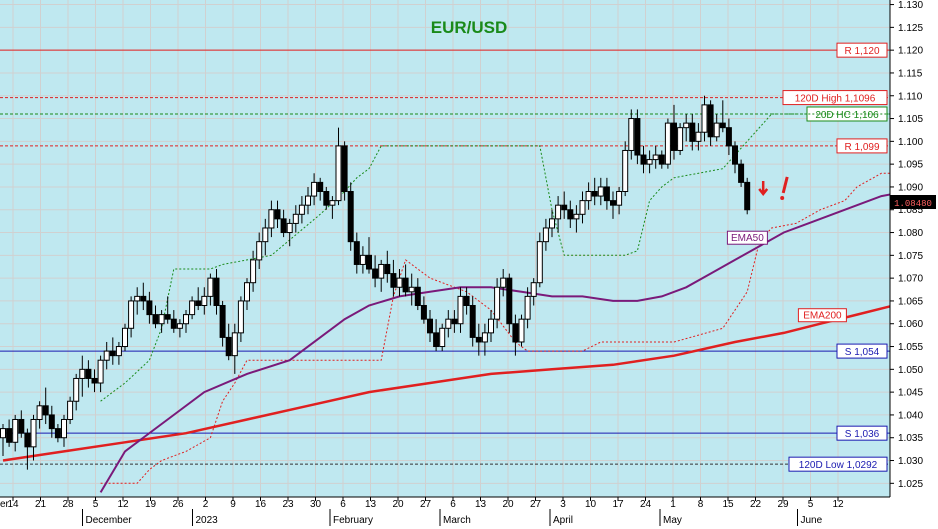 This screenshot has width=938, height=529. I want to click on ema50-label-box, so click(747, 237).